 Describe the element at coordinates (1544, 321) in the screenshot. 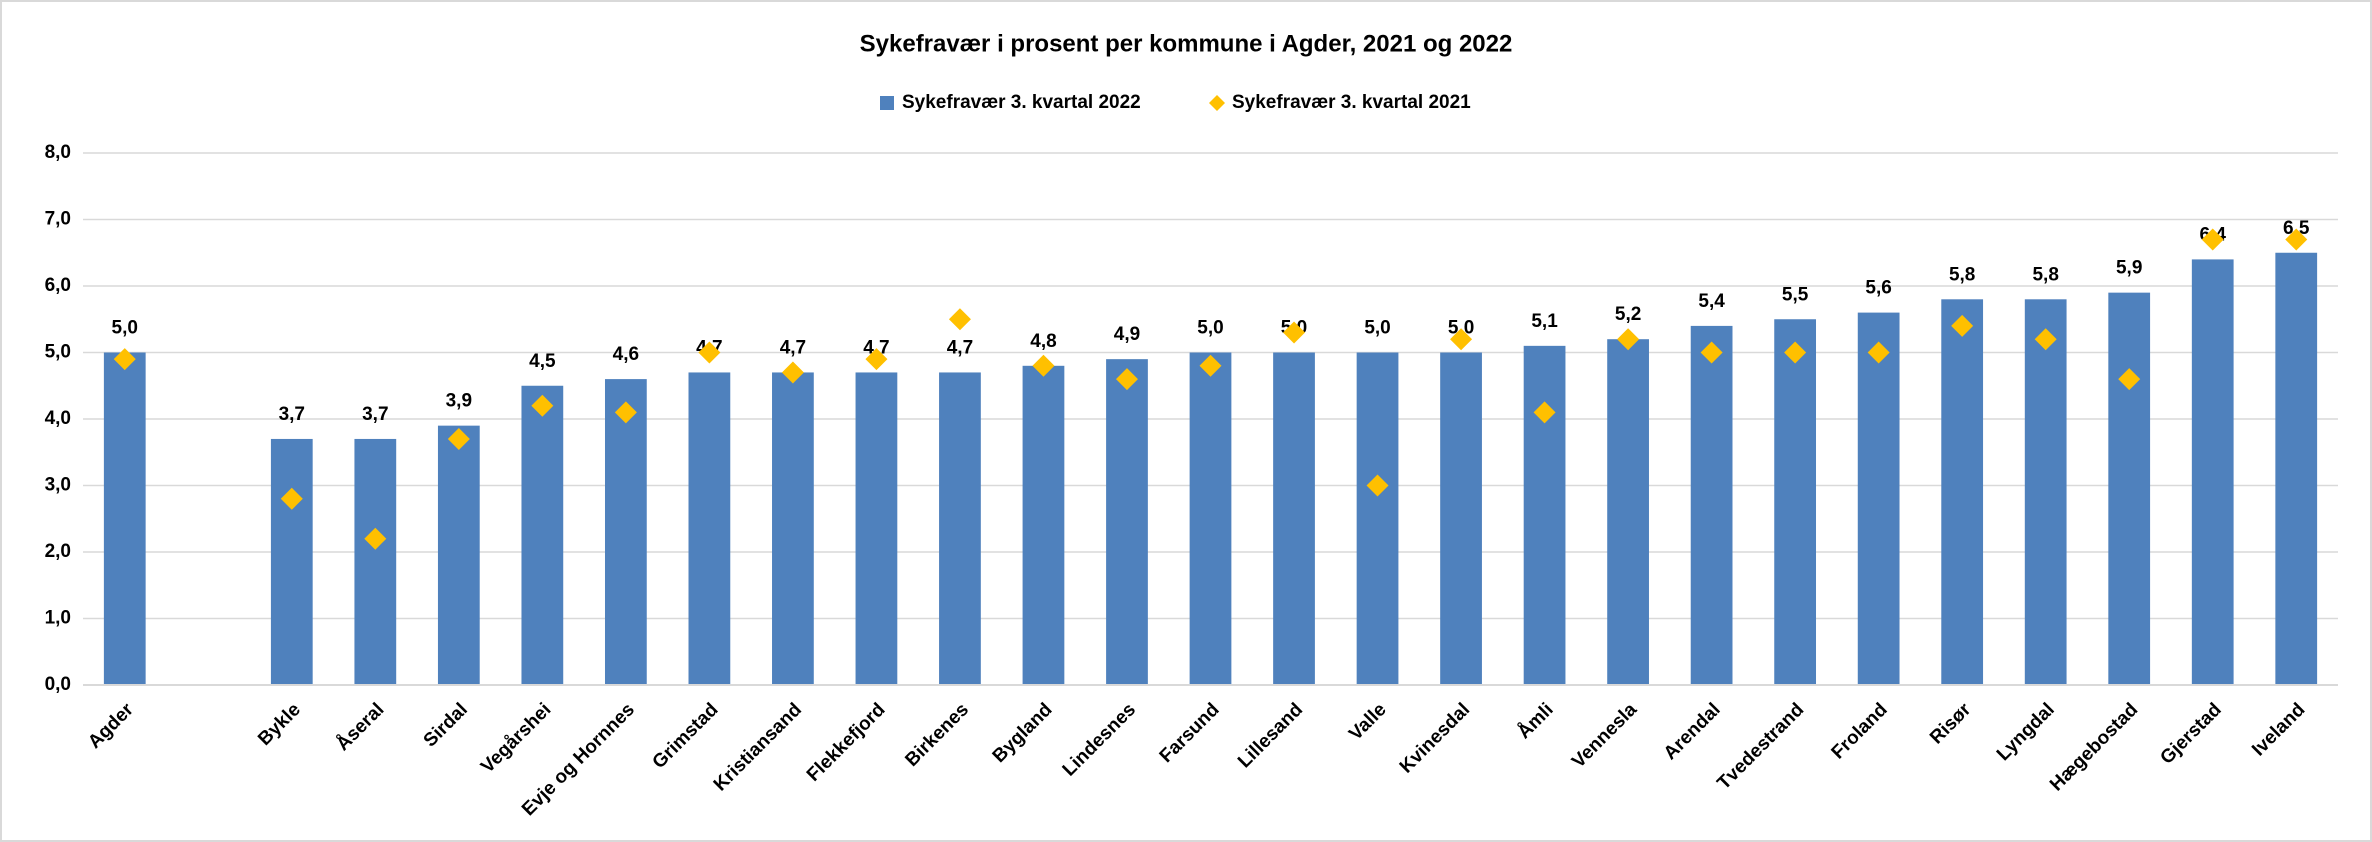

I see `data-label: 5,1` at that location.